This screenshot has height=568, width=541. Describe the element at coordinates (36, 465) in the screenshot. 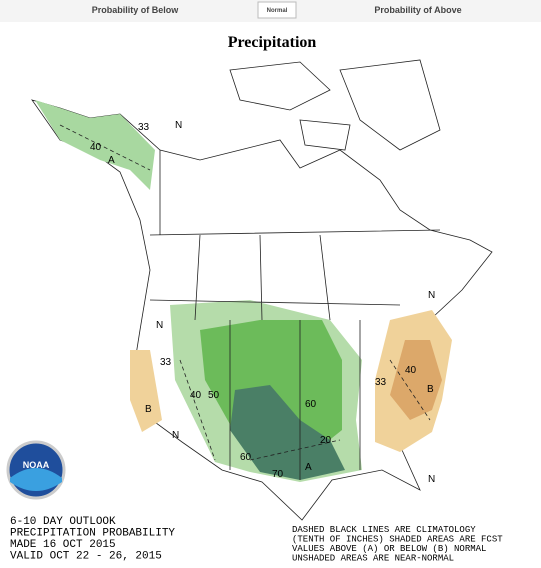

I see `noaa-text: NOAA` at that location.